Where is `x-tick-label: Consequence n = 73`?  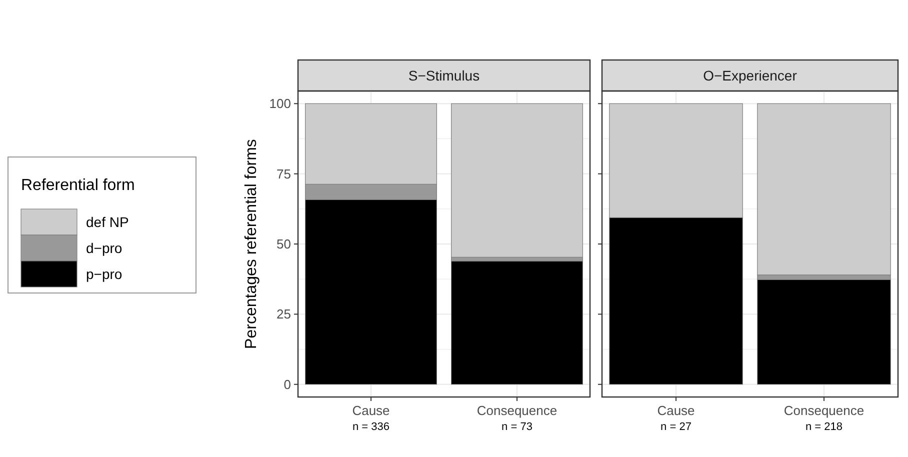
x-tick-label: Consequence n = 73 is located at coordinates (517, 418).